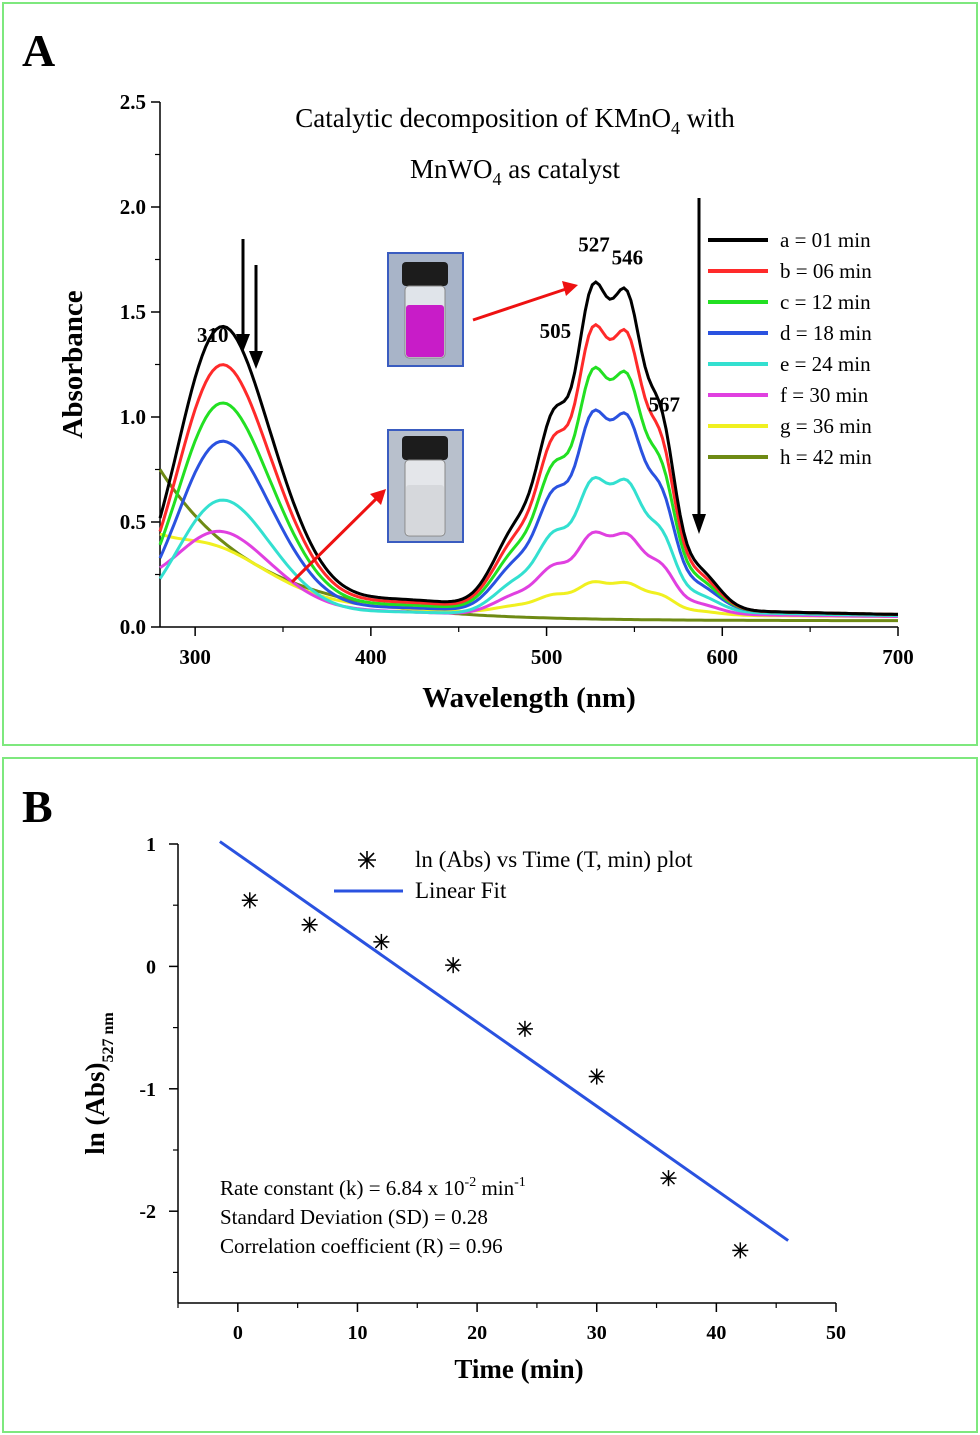  What do you see at coordinates (338, 536) in the screenshot?
I see `red-arrow-to-baseline` at bounding box center [338, 536].